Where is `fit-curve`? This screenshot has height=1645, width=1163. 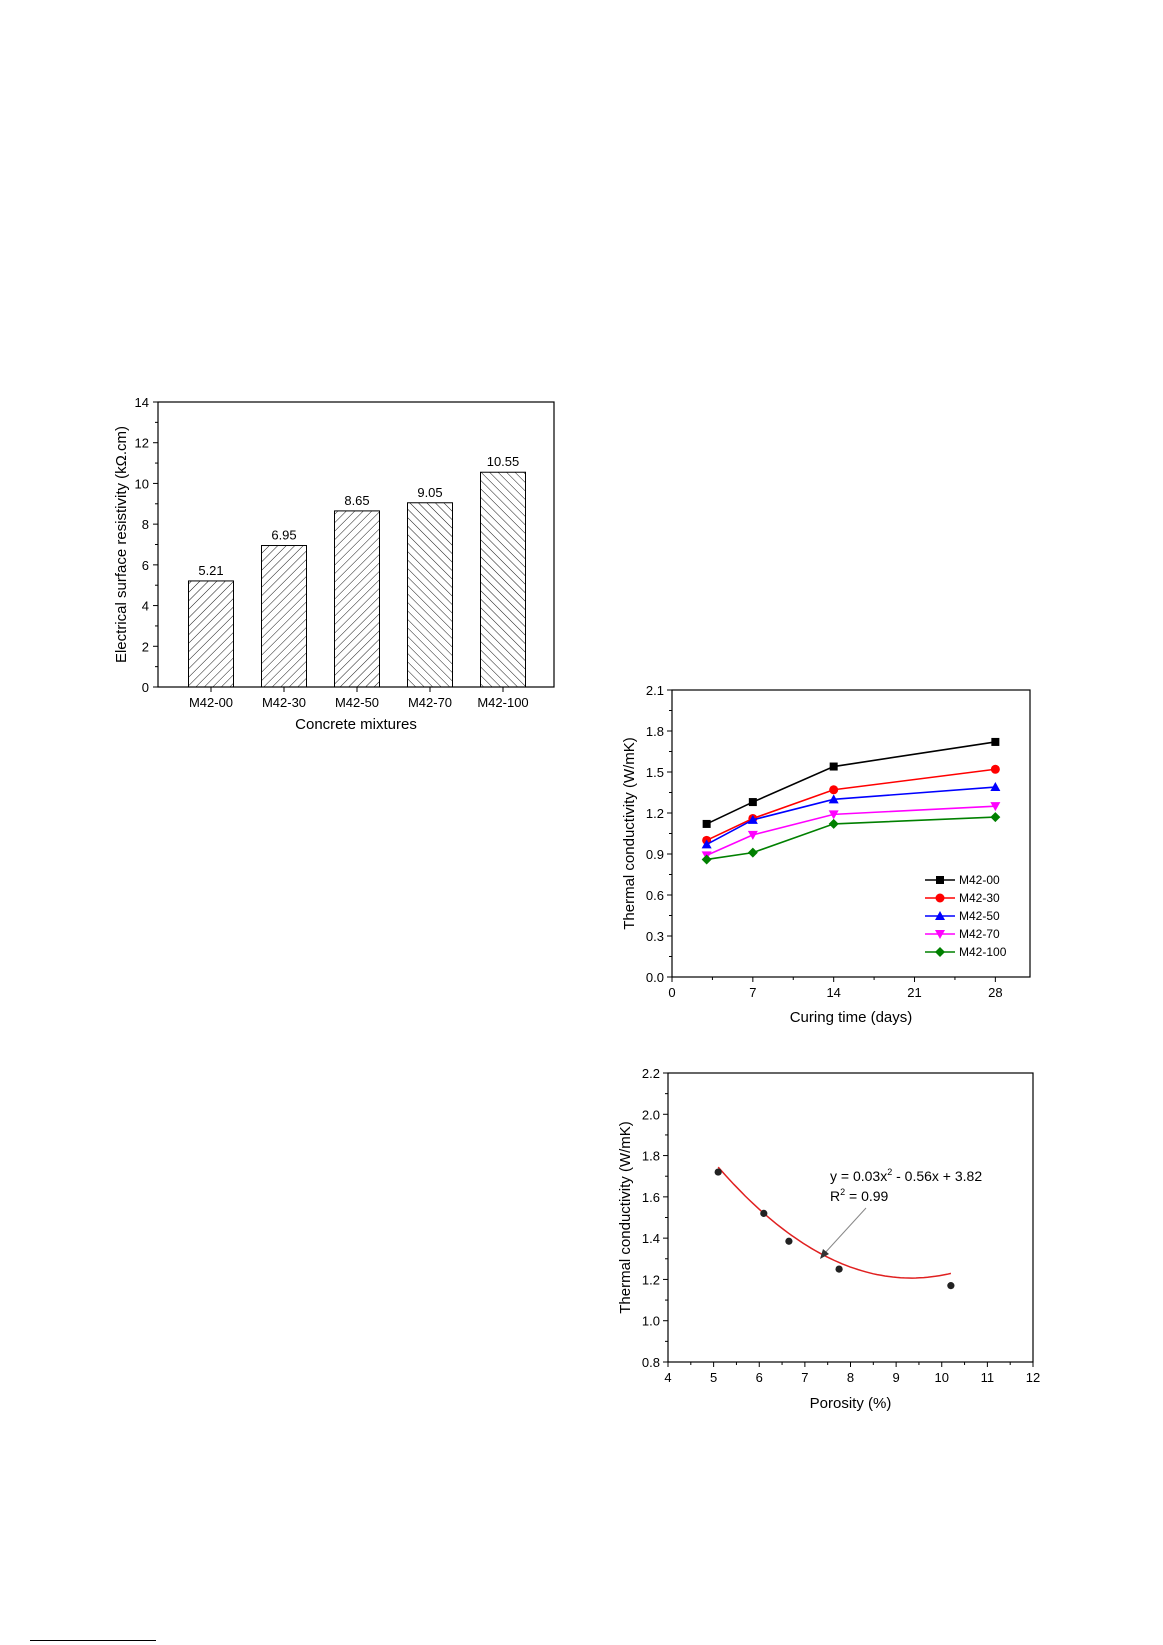 fit-curve is located at coordinates (834, 1222).